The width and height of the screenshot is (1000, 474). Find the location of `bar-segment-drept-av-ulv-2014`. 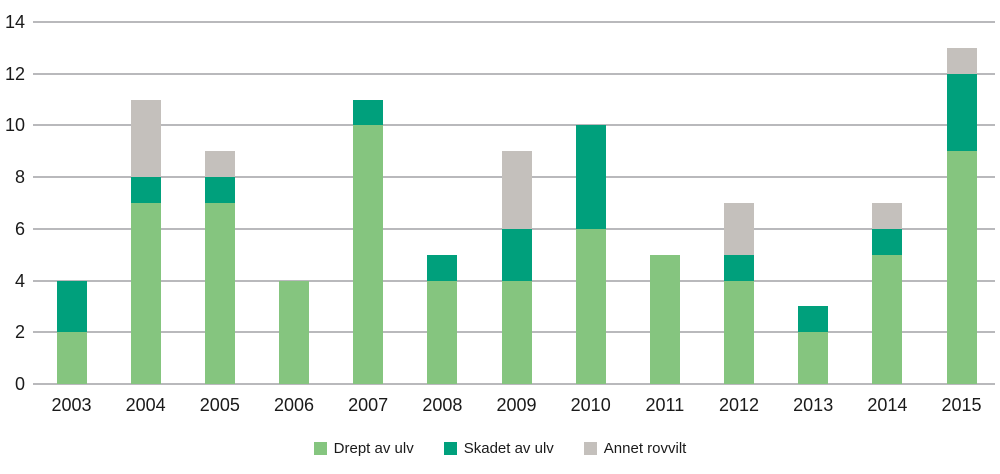

bar-segment-drept-av-ulv-2014 is located at coordinates (887, 319).